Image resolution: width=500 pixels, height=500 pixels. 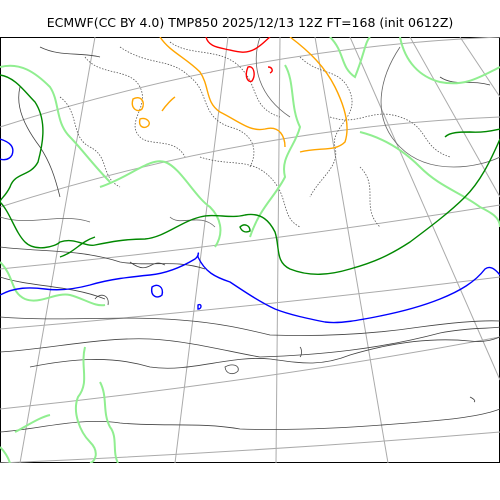 I want to click on isotherm-orange, so click(x=239, y=95).